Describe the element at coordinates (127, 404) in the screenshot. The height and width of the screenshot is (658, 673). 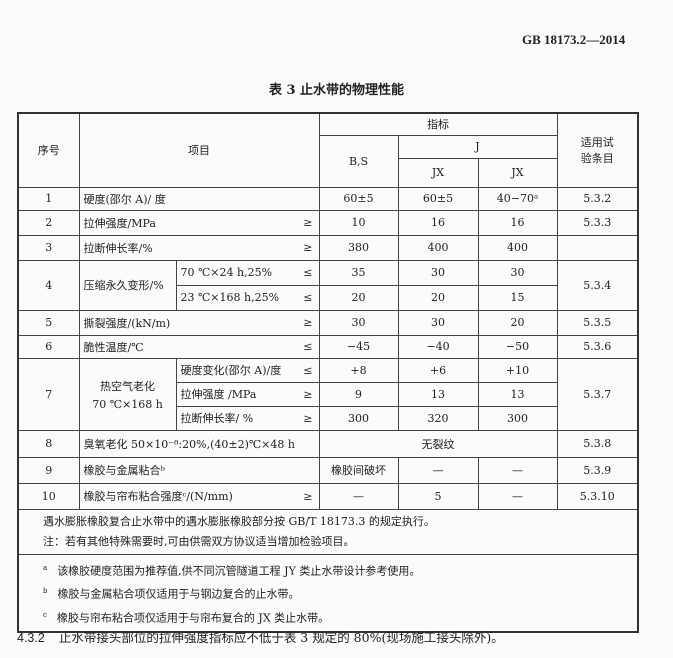
I see `item-line2: 70 ℃×168 h` at that location.